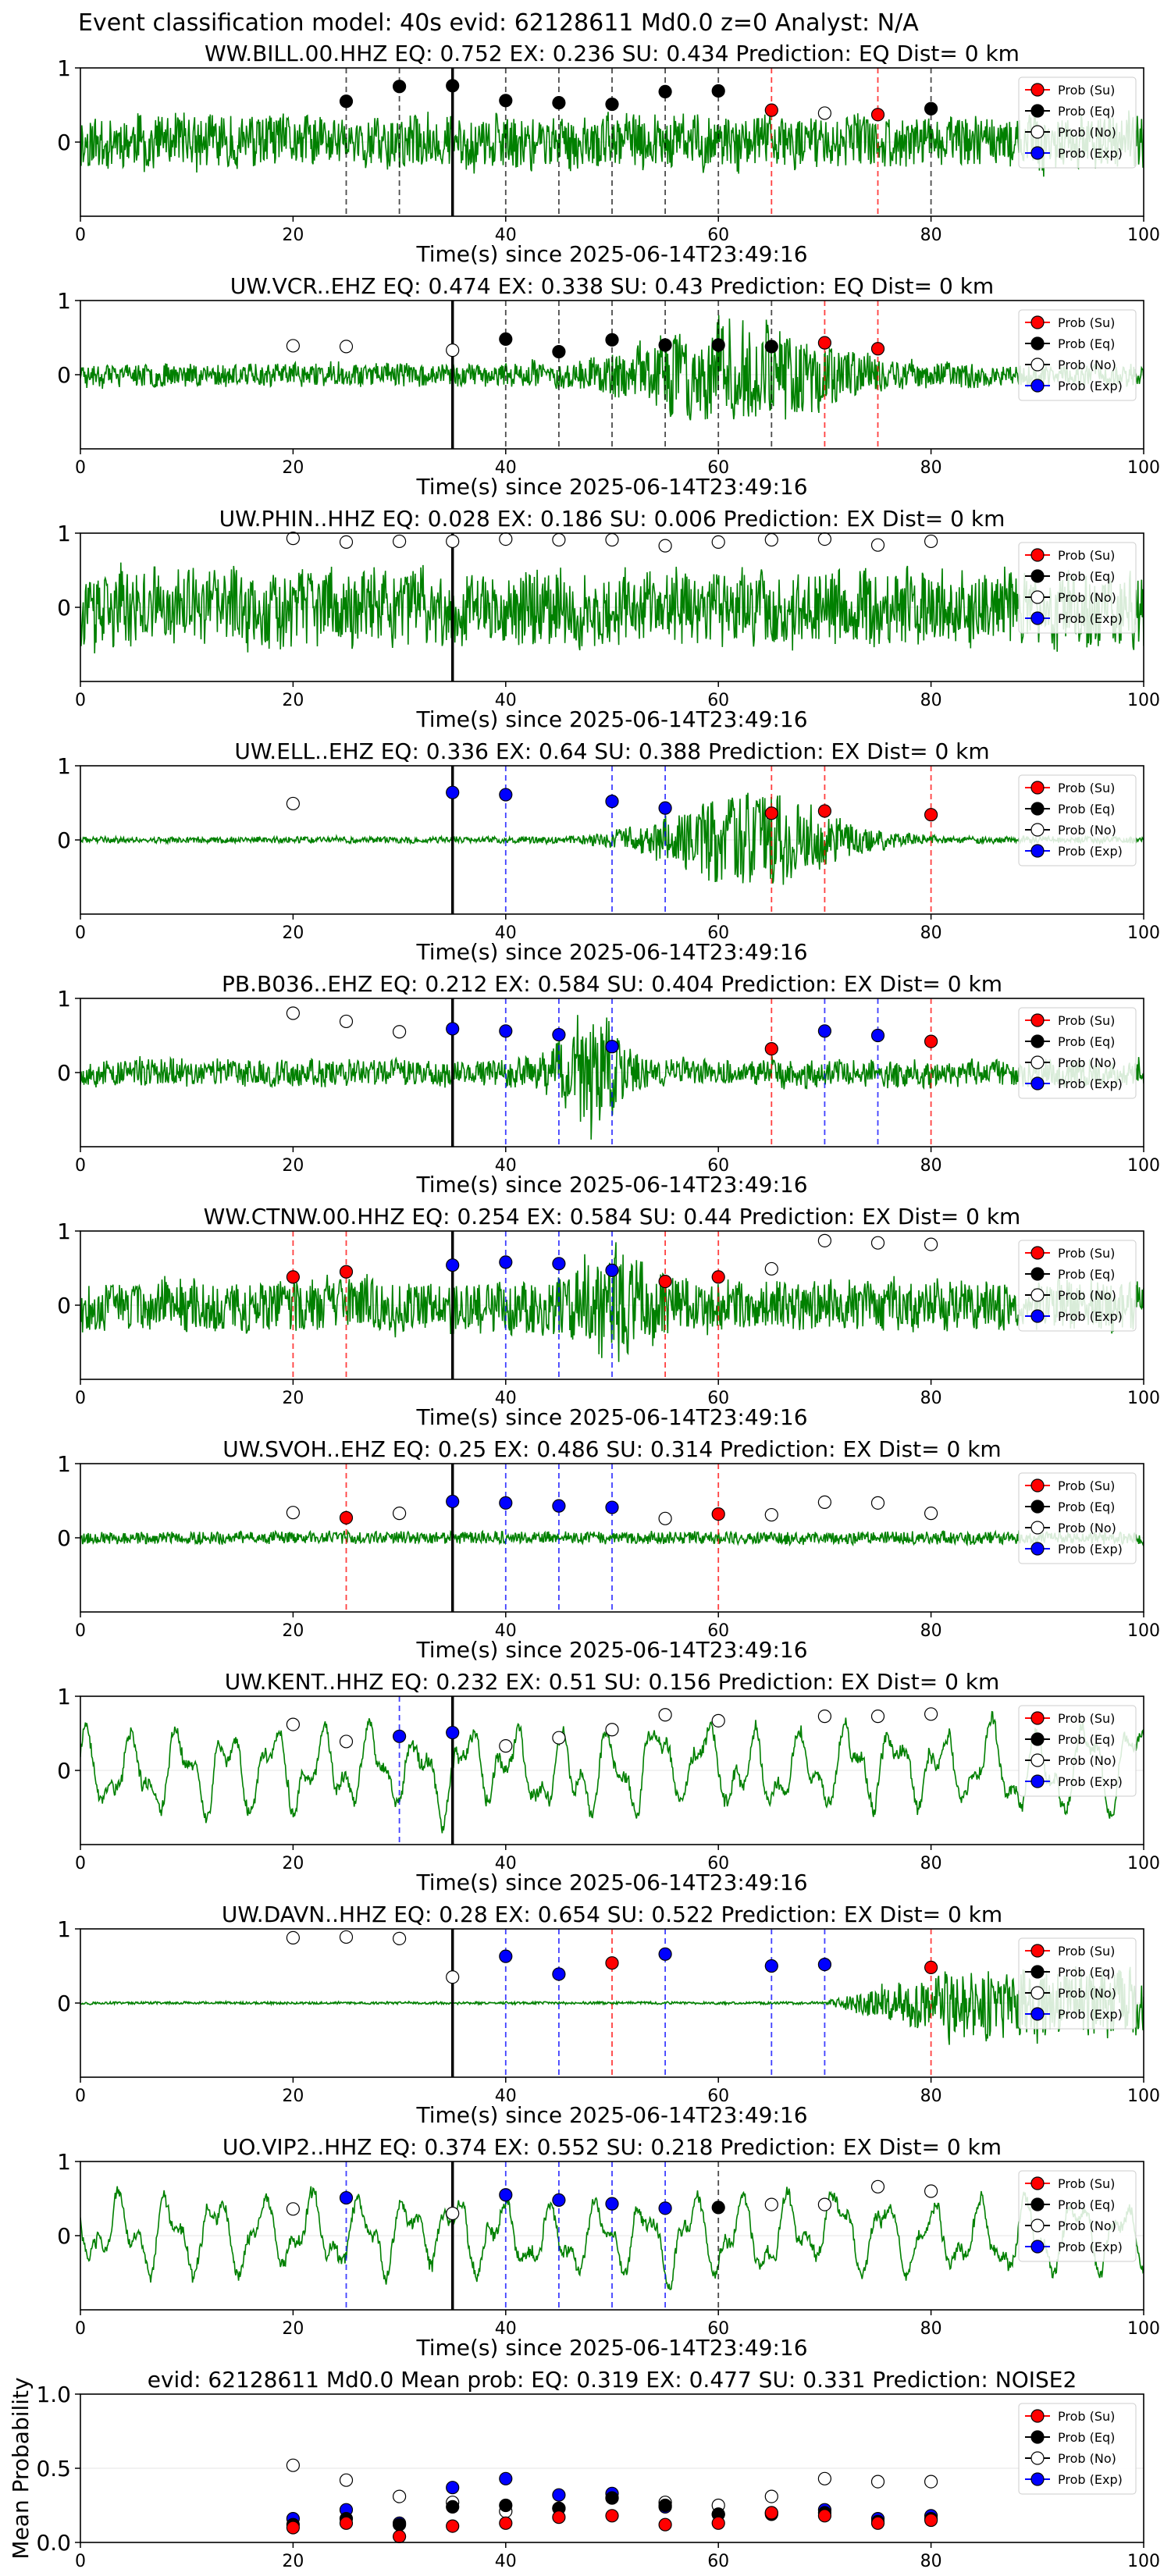 This screenshot has width=1171, height=2576. Describe the element at coordinates (1090, 153) in the screenshot. I see `legend-label: Prob (Exp)` at that location.